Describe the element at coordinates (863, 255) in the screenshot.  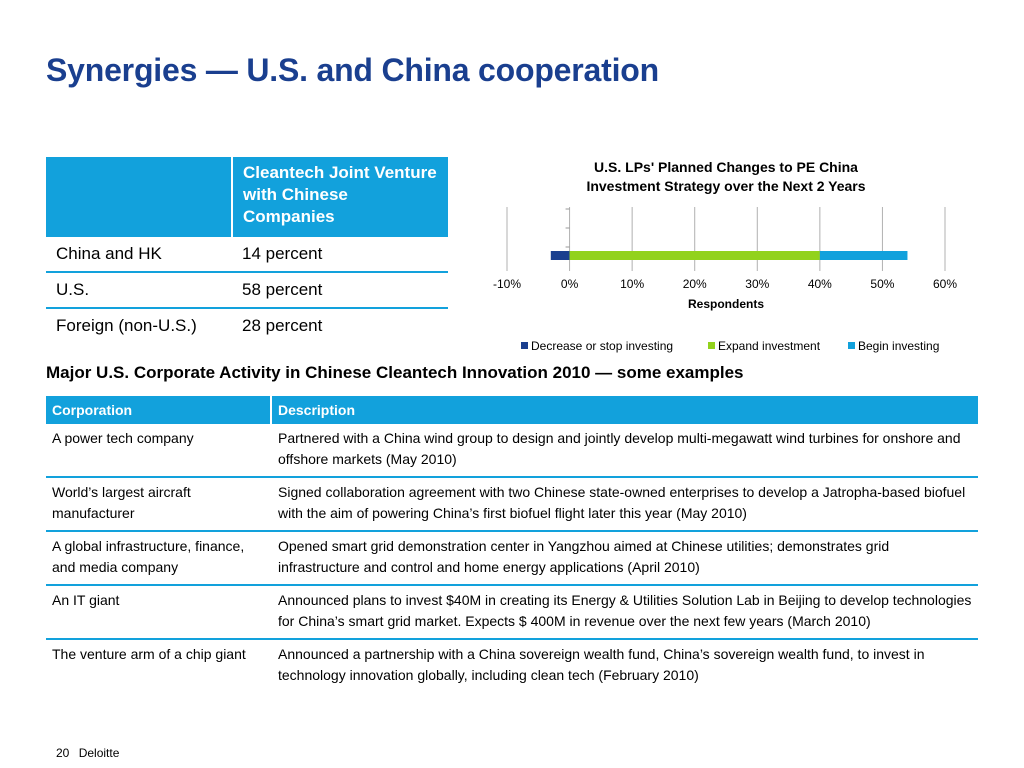
I see `bar-begin-investing` at that location.